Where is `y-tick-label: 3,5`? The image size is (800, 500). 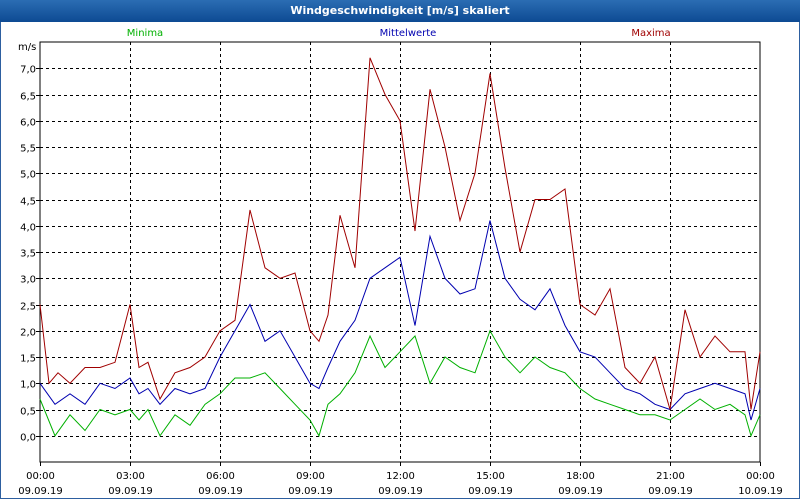
y-tick-label: 3,5 is located at coordinates (28, 254).